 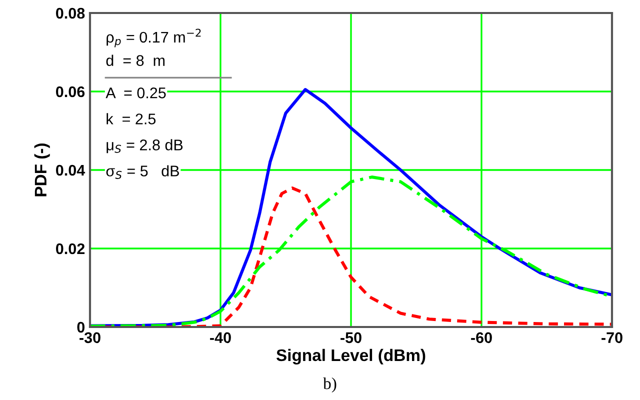 What do you see at coordinates (153, 38) in the screenshot?
I see `annotation: ρ$_{p}$ = 0.17 m$^{−2}$` at bounding box center [153, 38].